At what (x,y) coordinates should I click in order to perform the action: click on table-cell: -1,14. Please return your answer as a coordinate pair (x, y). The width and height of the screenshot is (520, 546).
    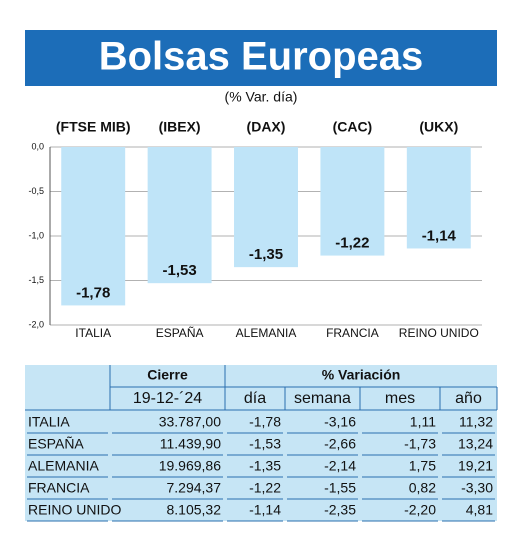
    Looking at the image, I should click on (265, 510).